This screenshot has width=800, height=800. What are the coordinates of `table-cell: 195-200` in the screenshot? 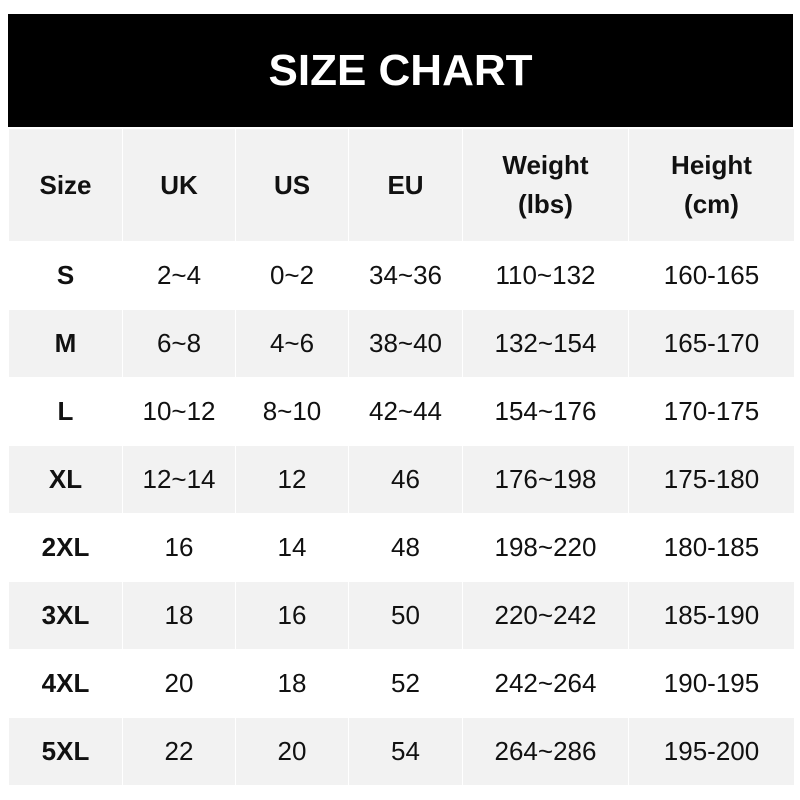 It's located at (711, 751).